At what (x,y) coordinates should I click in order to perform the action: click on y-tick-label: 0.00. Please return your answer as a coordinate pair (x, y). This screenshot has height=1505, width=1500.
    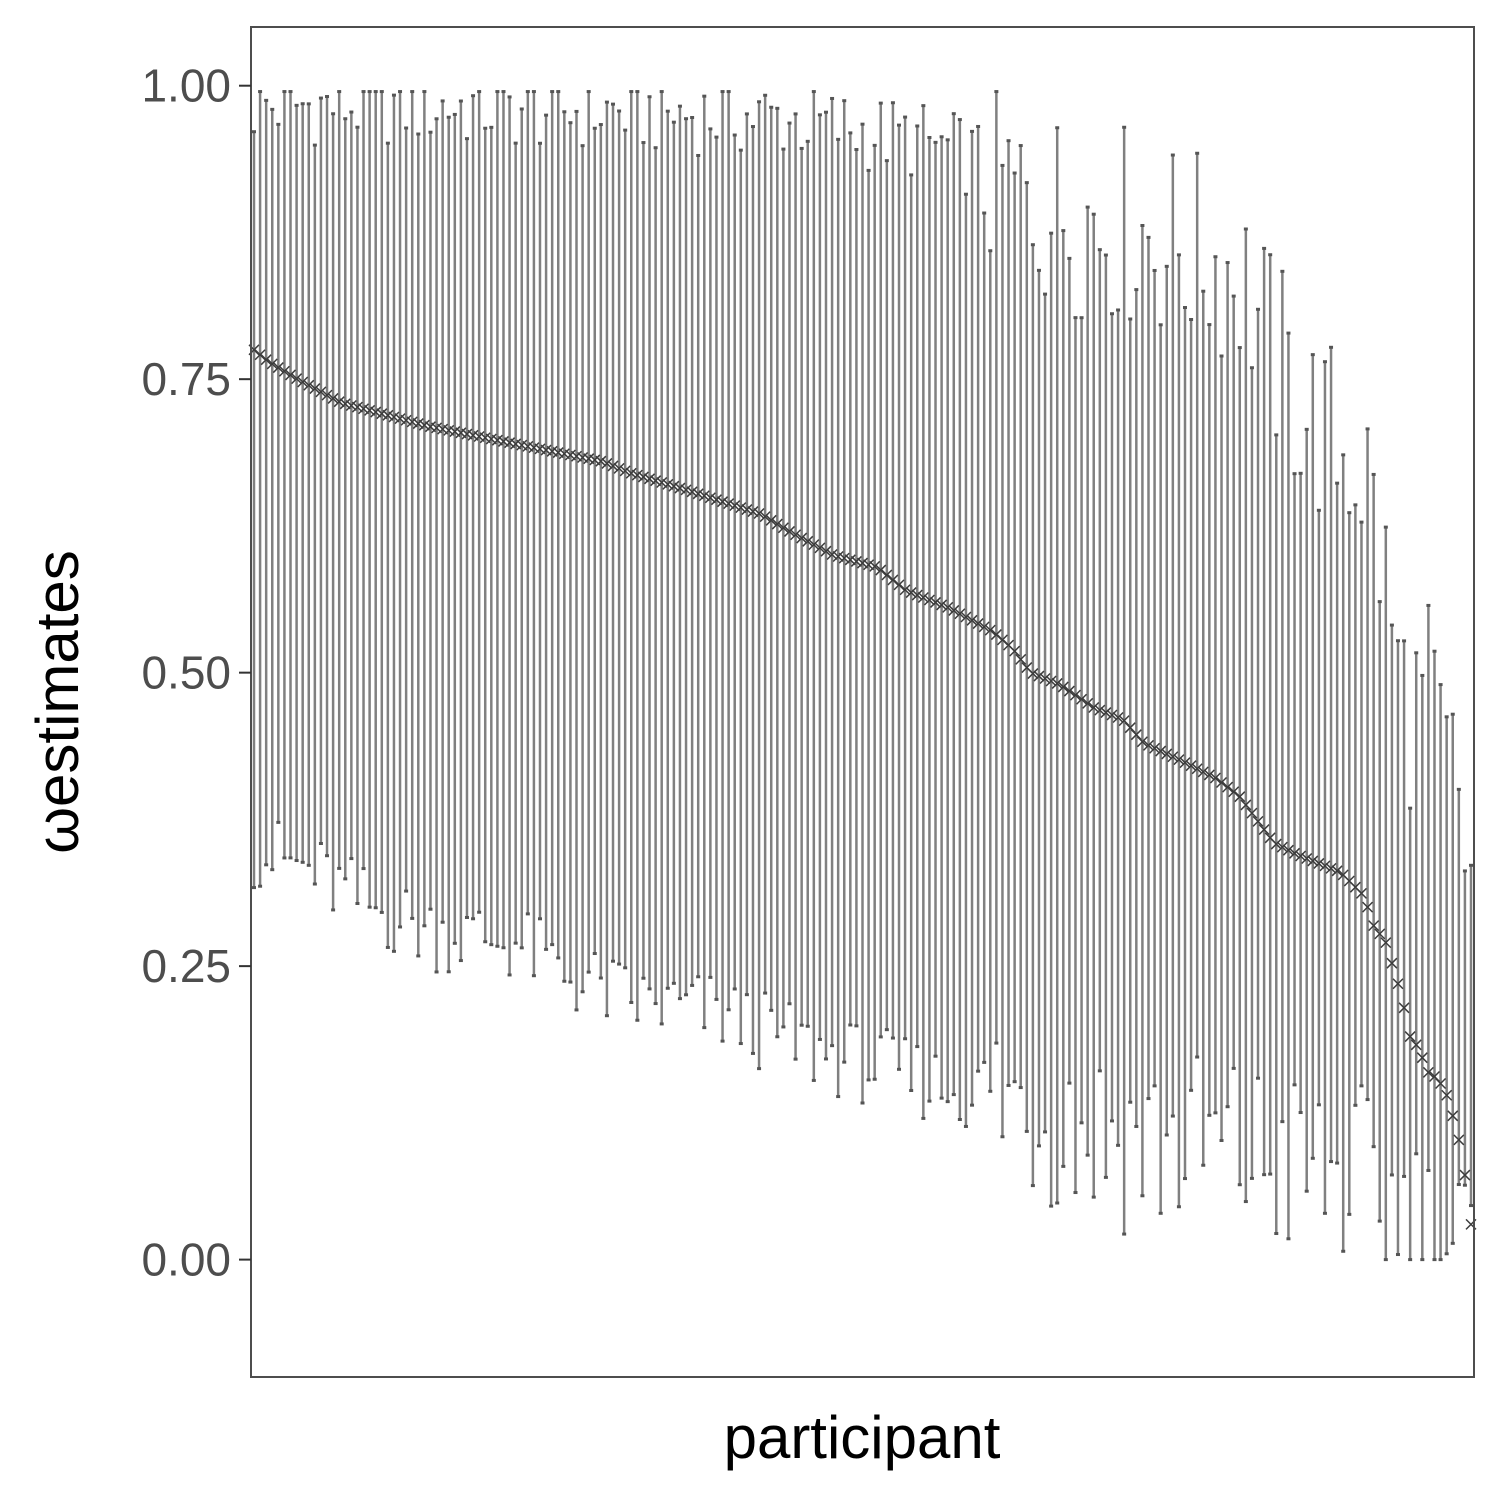
    Looking at the image, I should click on (186, 1260).